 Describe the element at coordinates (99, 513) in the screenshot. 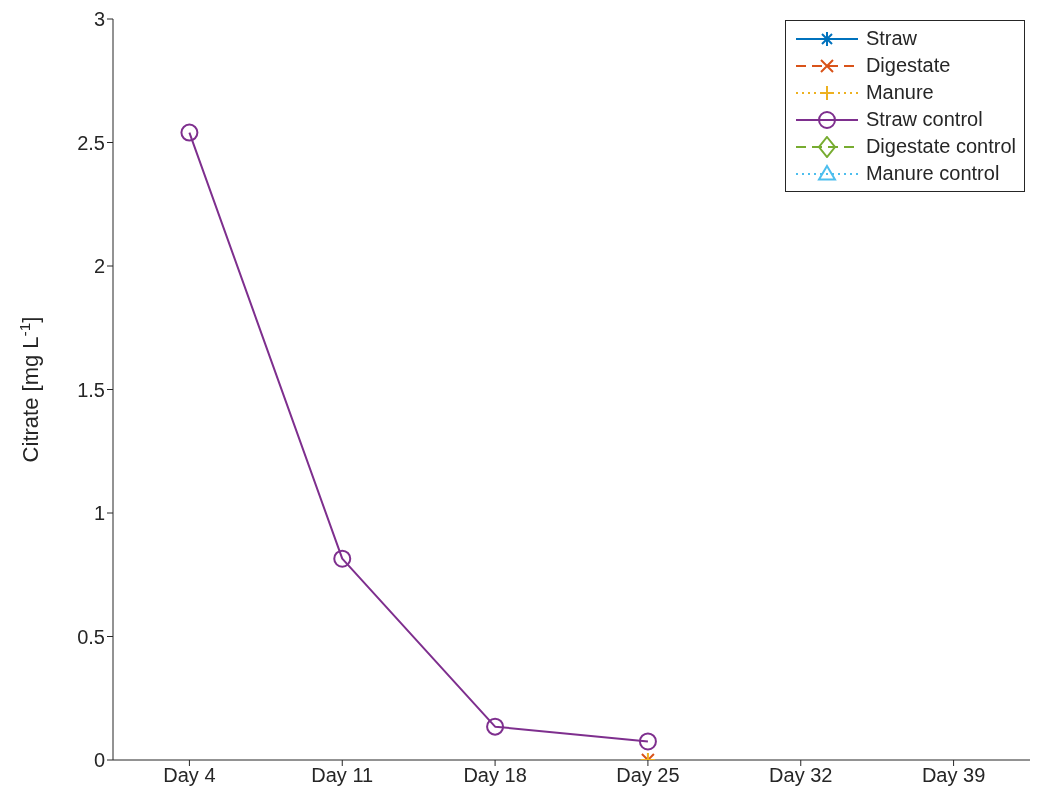

I see `y-tick-label: 1` at that location.